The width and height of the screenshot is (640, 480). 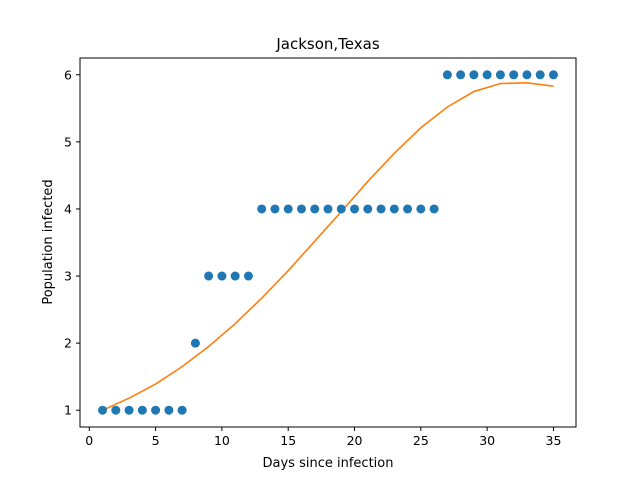 I want to click on y-tick-label: 1, so click(x=68, y=410).